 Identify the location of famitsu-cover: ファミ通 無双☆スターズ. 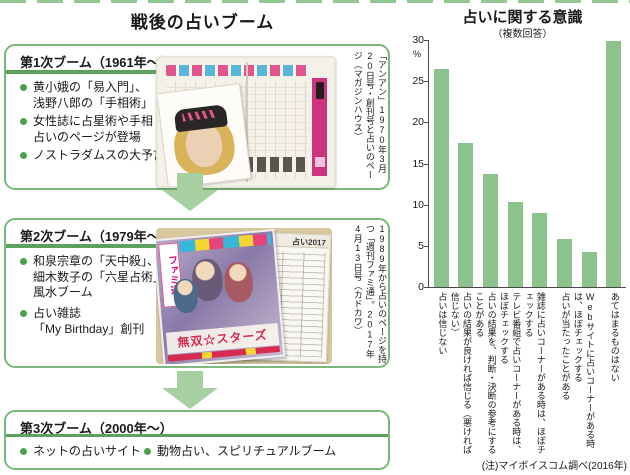
(221, 296).